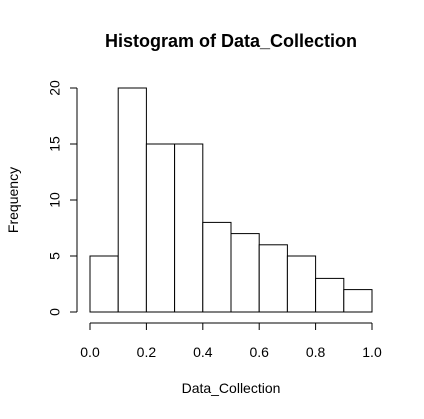  I want to click on y-tick-label-0: 0, so click(55, 312).